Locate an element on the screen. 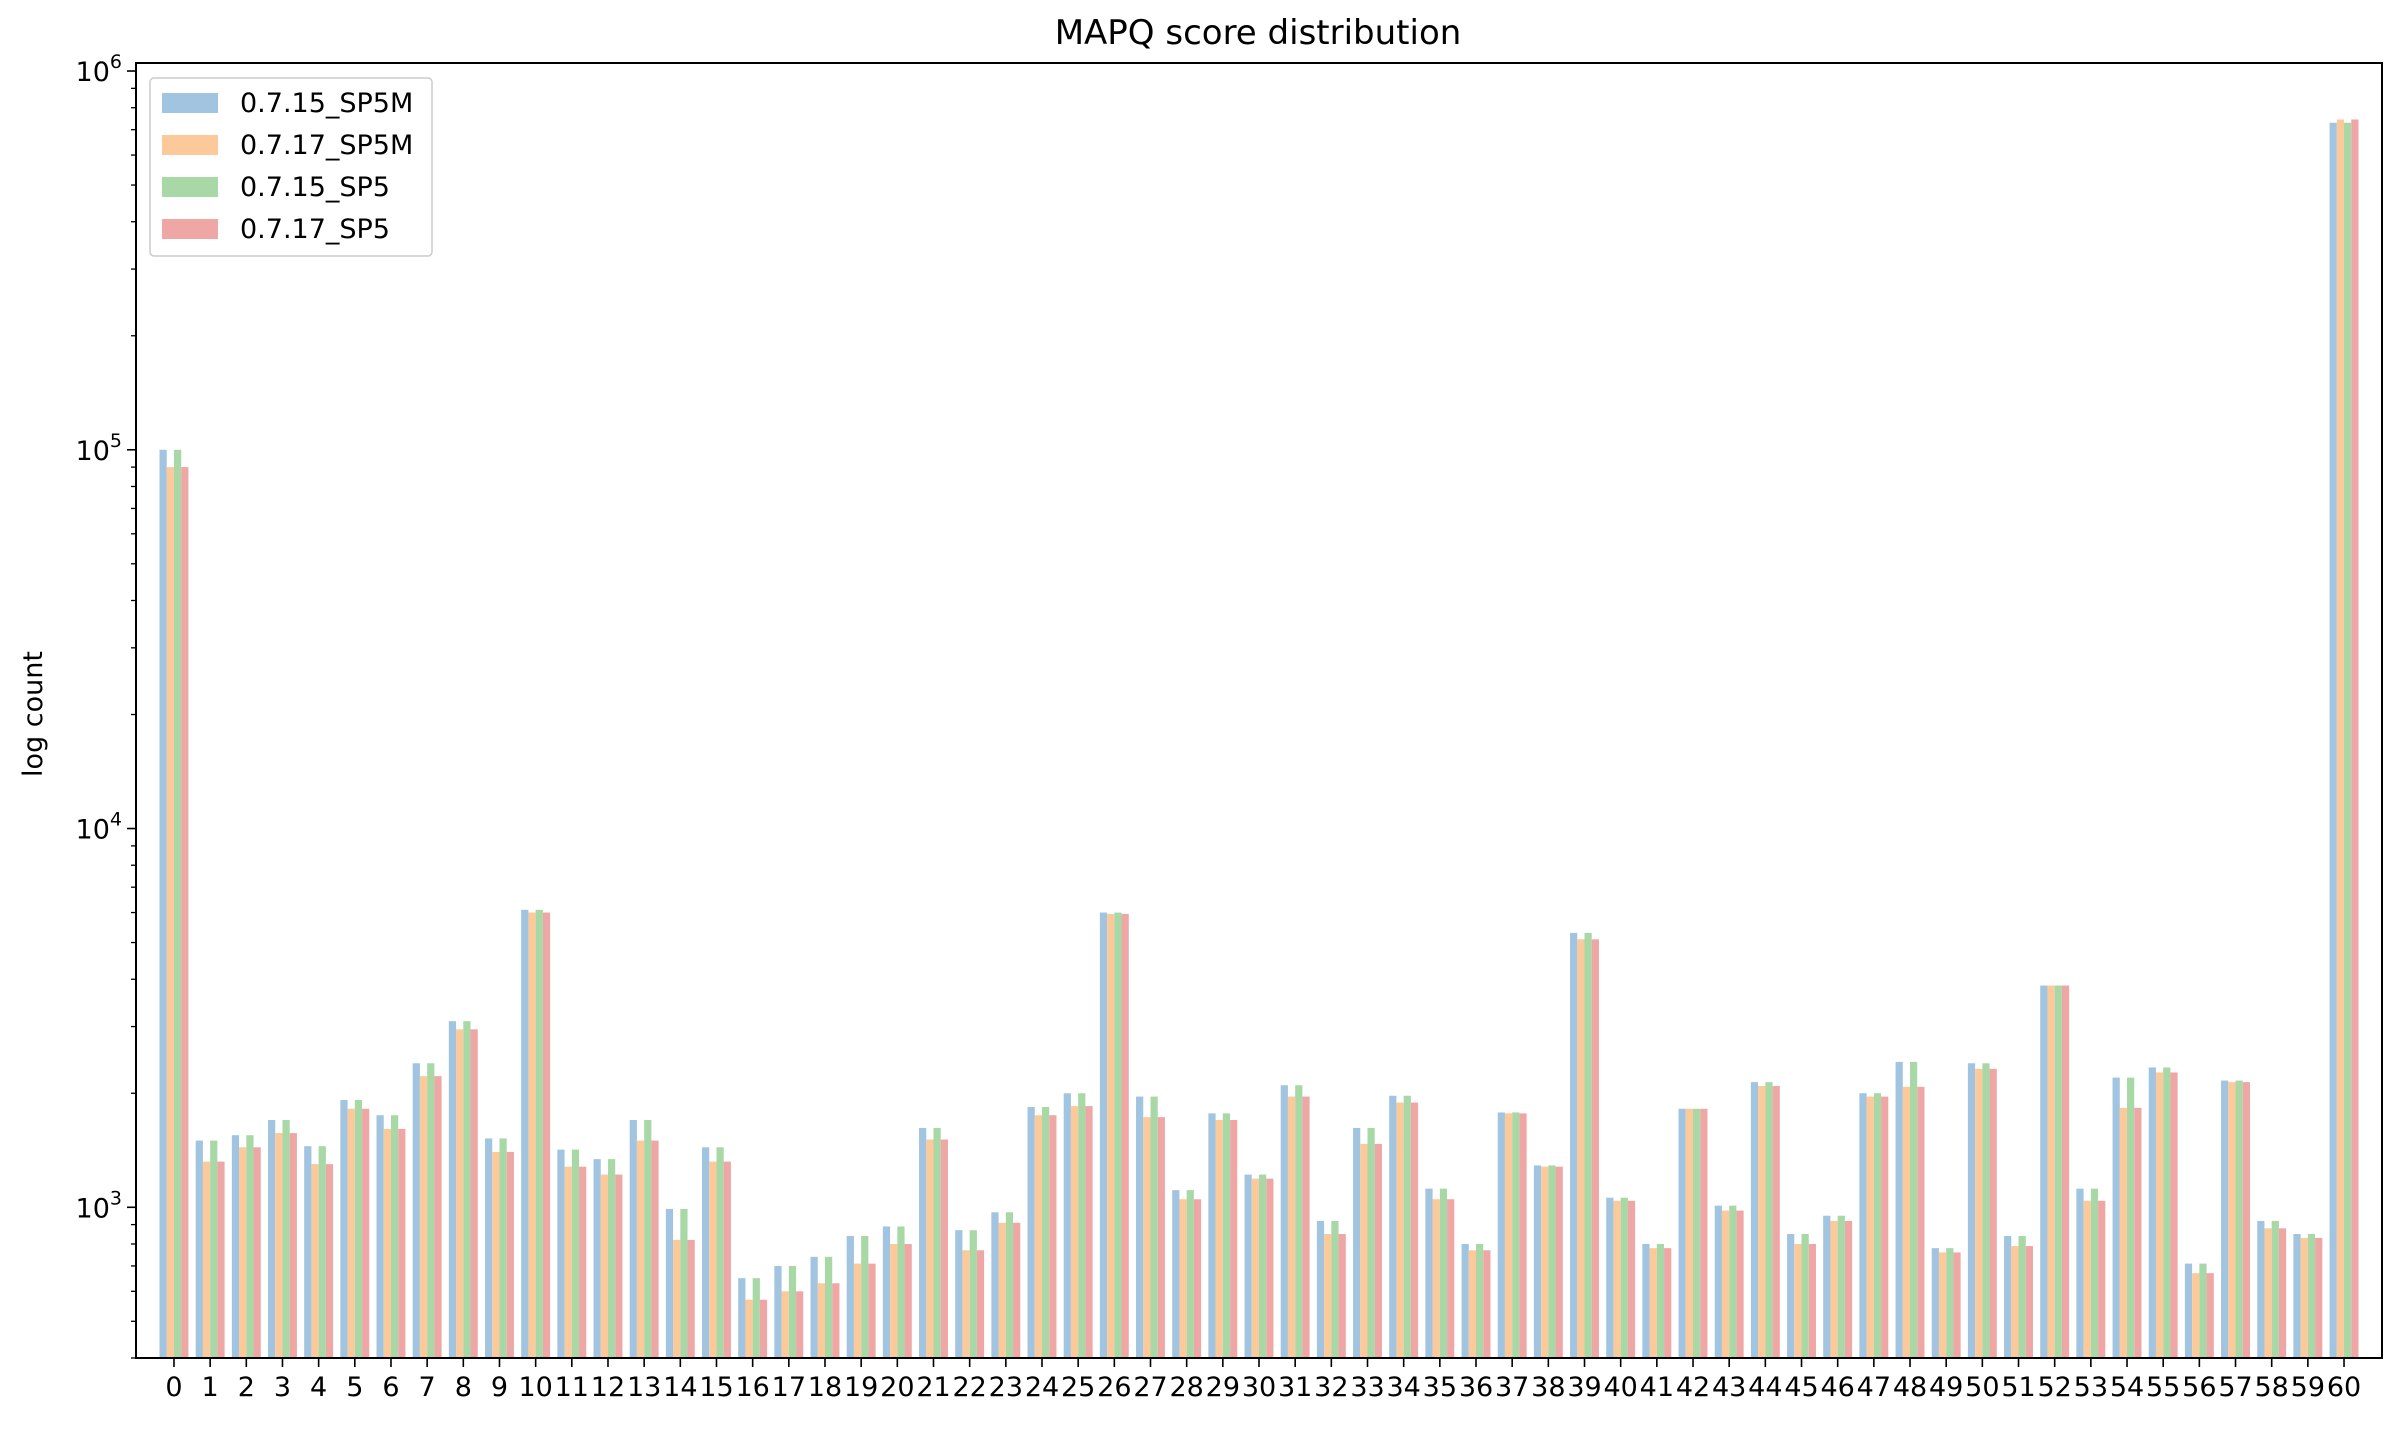 This screenshot has height=1432, width=2408. bar-0.7.15_SP5M-0 is located at coordinates (163, 903).